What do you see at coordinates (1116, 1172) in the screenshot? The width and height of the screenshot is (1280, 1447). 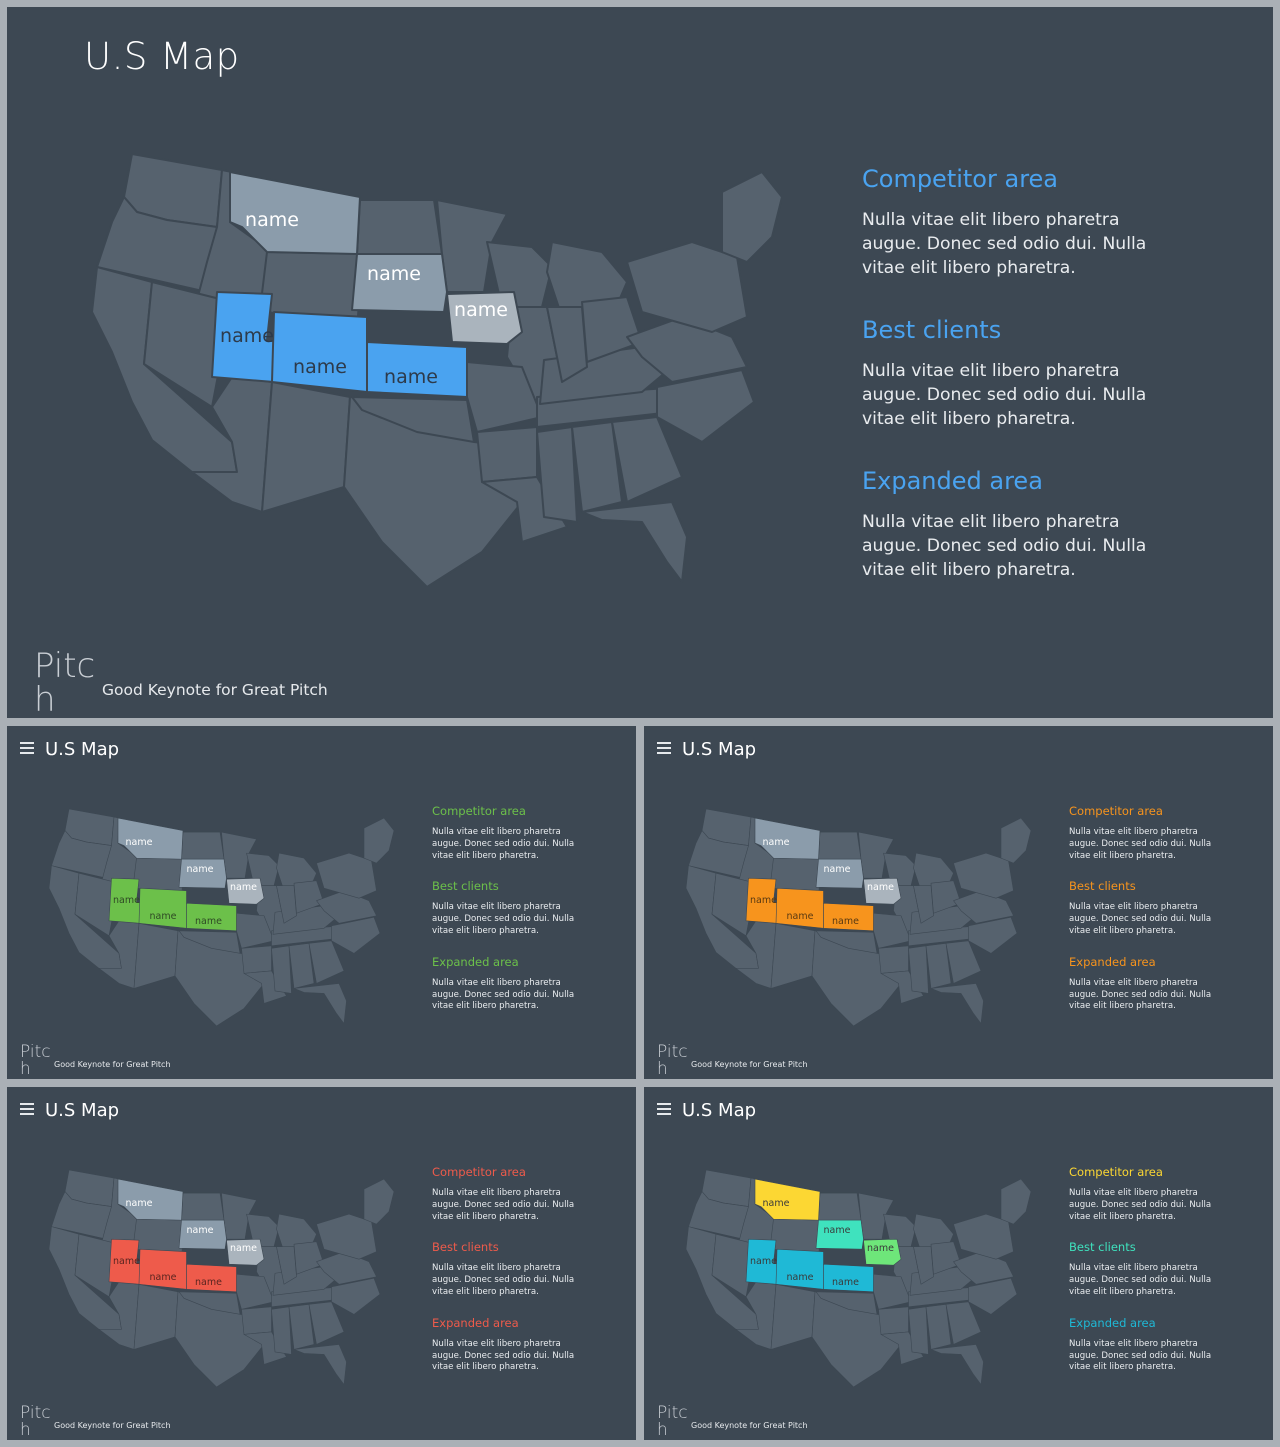 I see `legend-title-competitor: Competitor area` at bounding box center [1116, 1172].